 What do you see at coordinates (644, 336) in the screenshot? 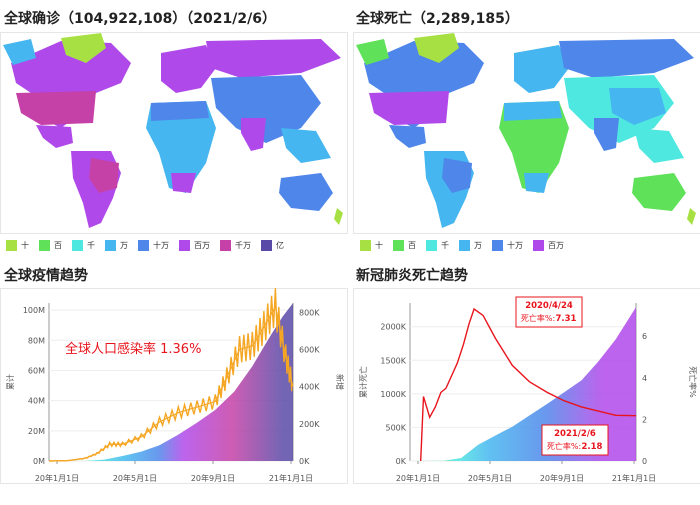
I see `y-tick-label-right: 6` at bounding box center [644, 336].